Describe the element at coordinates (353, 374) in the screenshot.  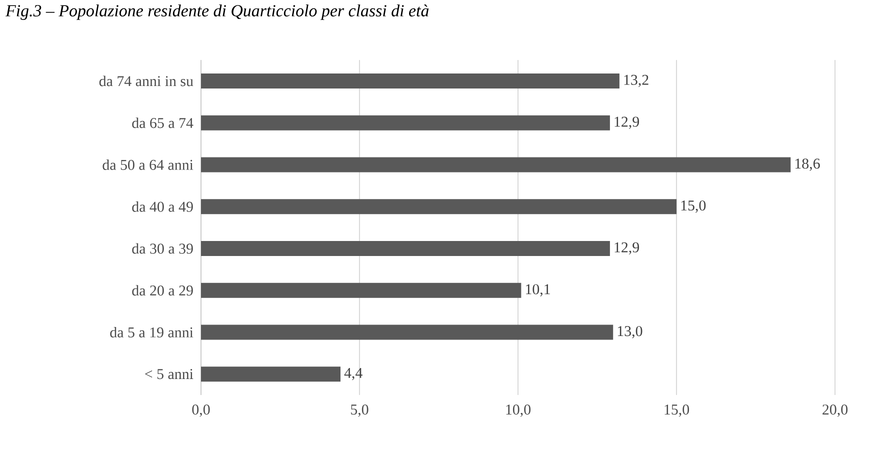
I see `data-label: 4,4` at that location.